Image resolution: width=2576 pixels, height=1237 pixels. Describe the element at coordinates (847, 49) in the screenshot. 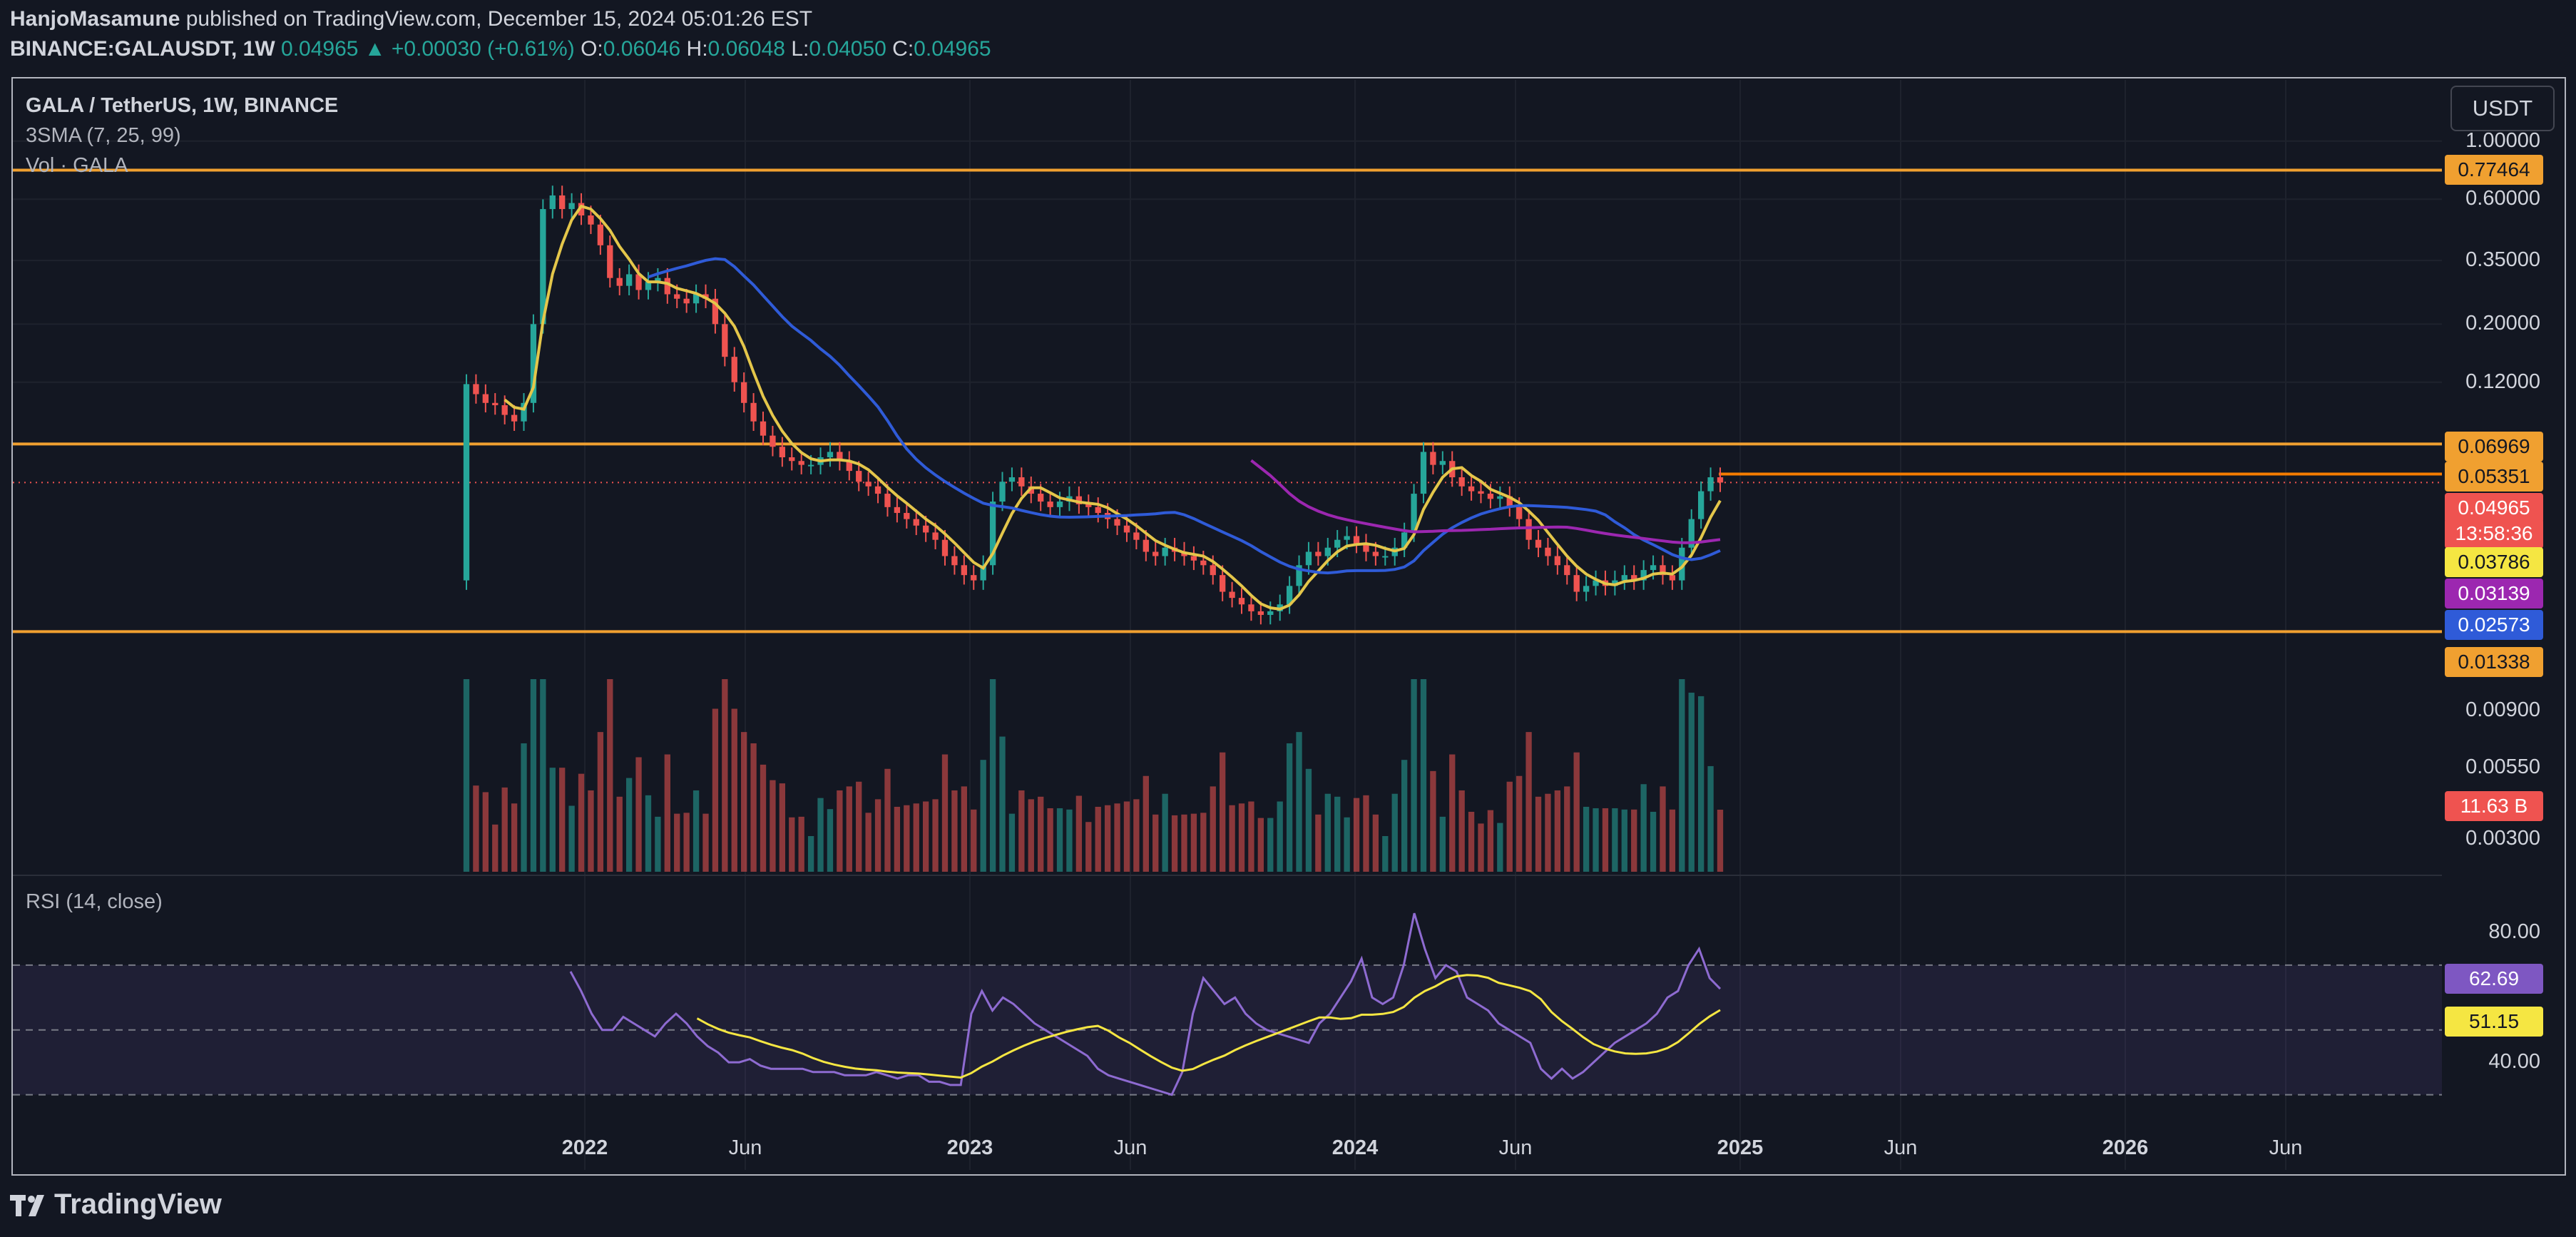

I see `low-value: 0.04050` at that location.